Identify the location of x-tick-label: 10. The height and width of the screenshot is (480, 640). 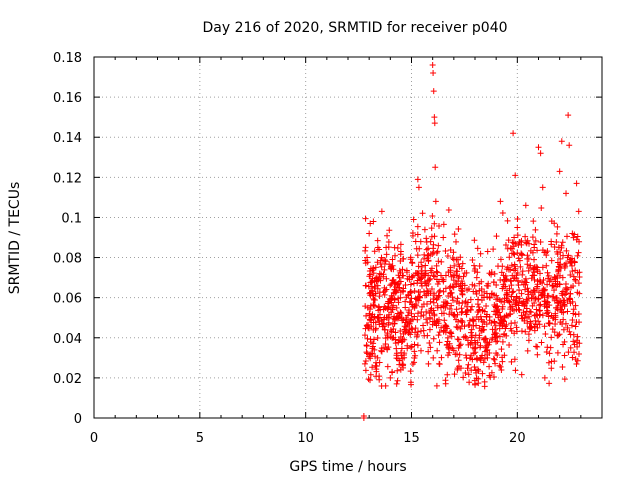
(305, 438).